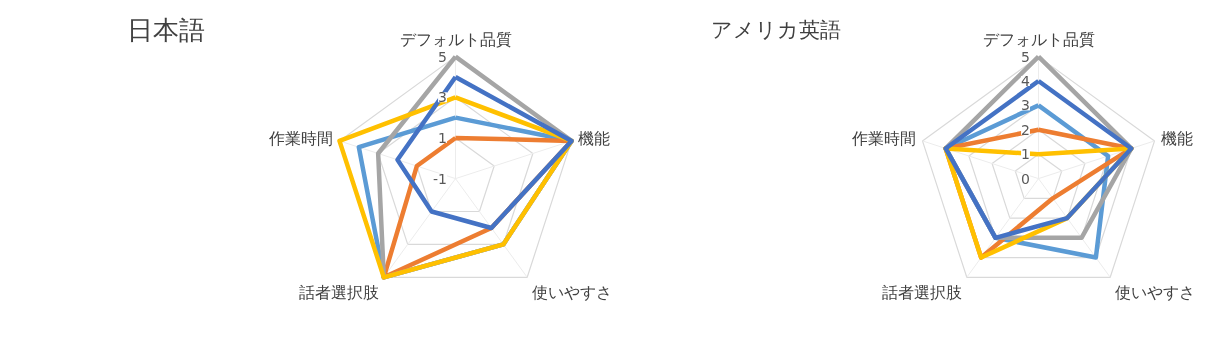  What do you see at coordinates (165, 29) in the screenshot?
I see `chart-title: 日本語` at bounding box center [165, 29].